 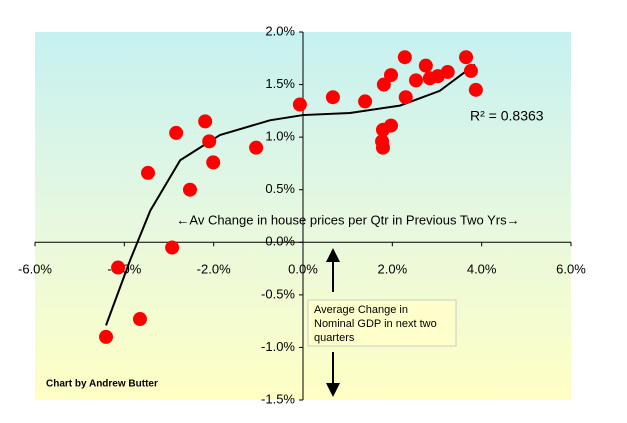 I want to click on x-tick-label: -6.0%, so click(x=35, y=269).